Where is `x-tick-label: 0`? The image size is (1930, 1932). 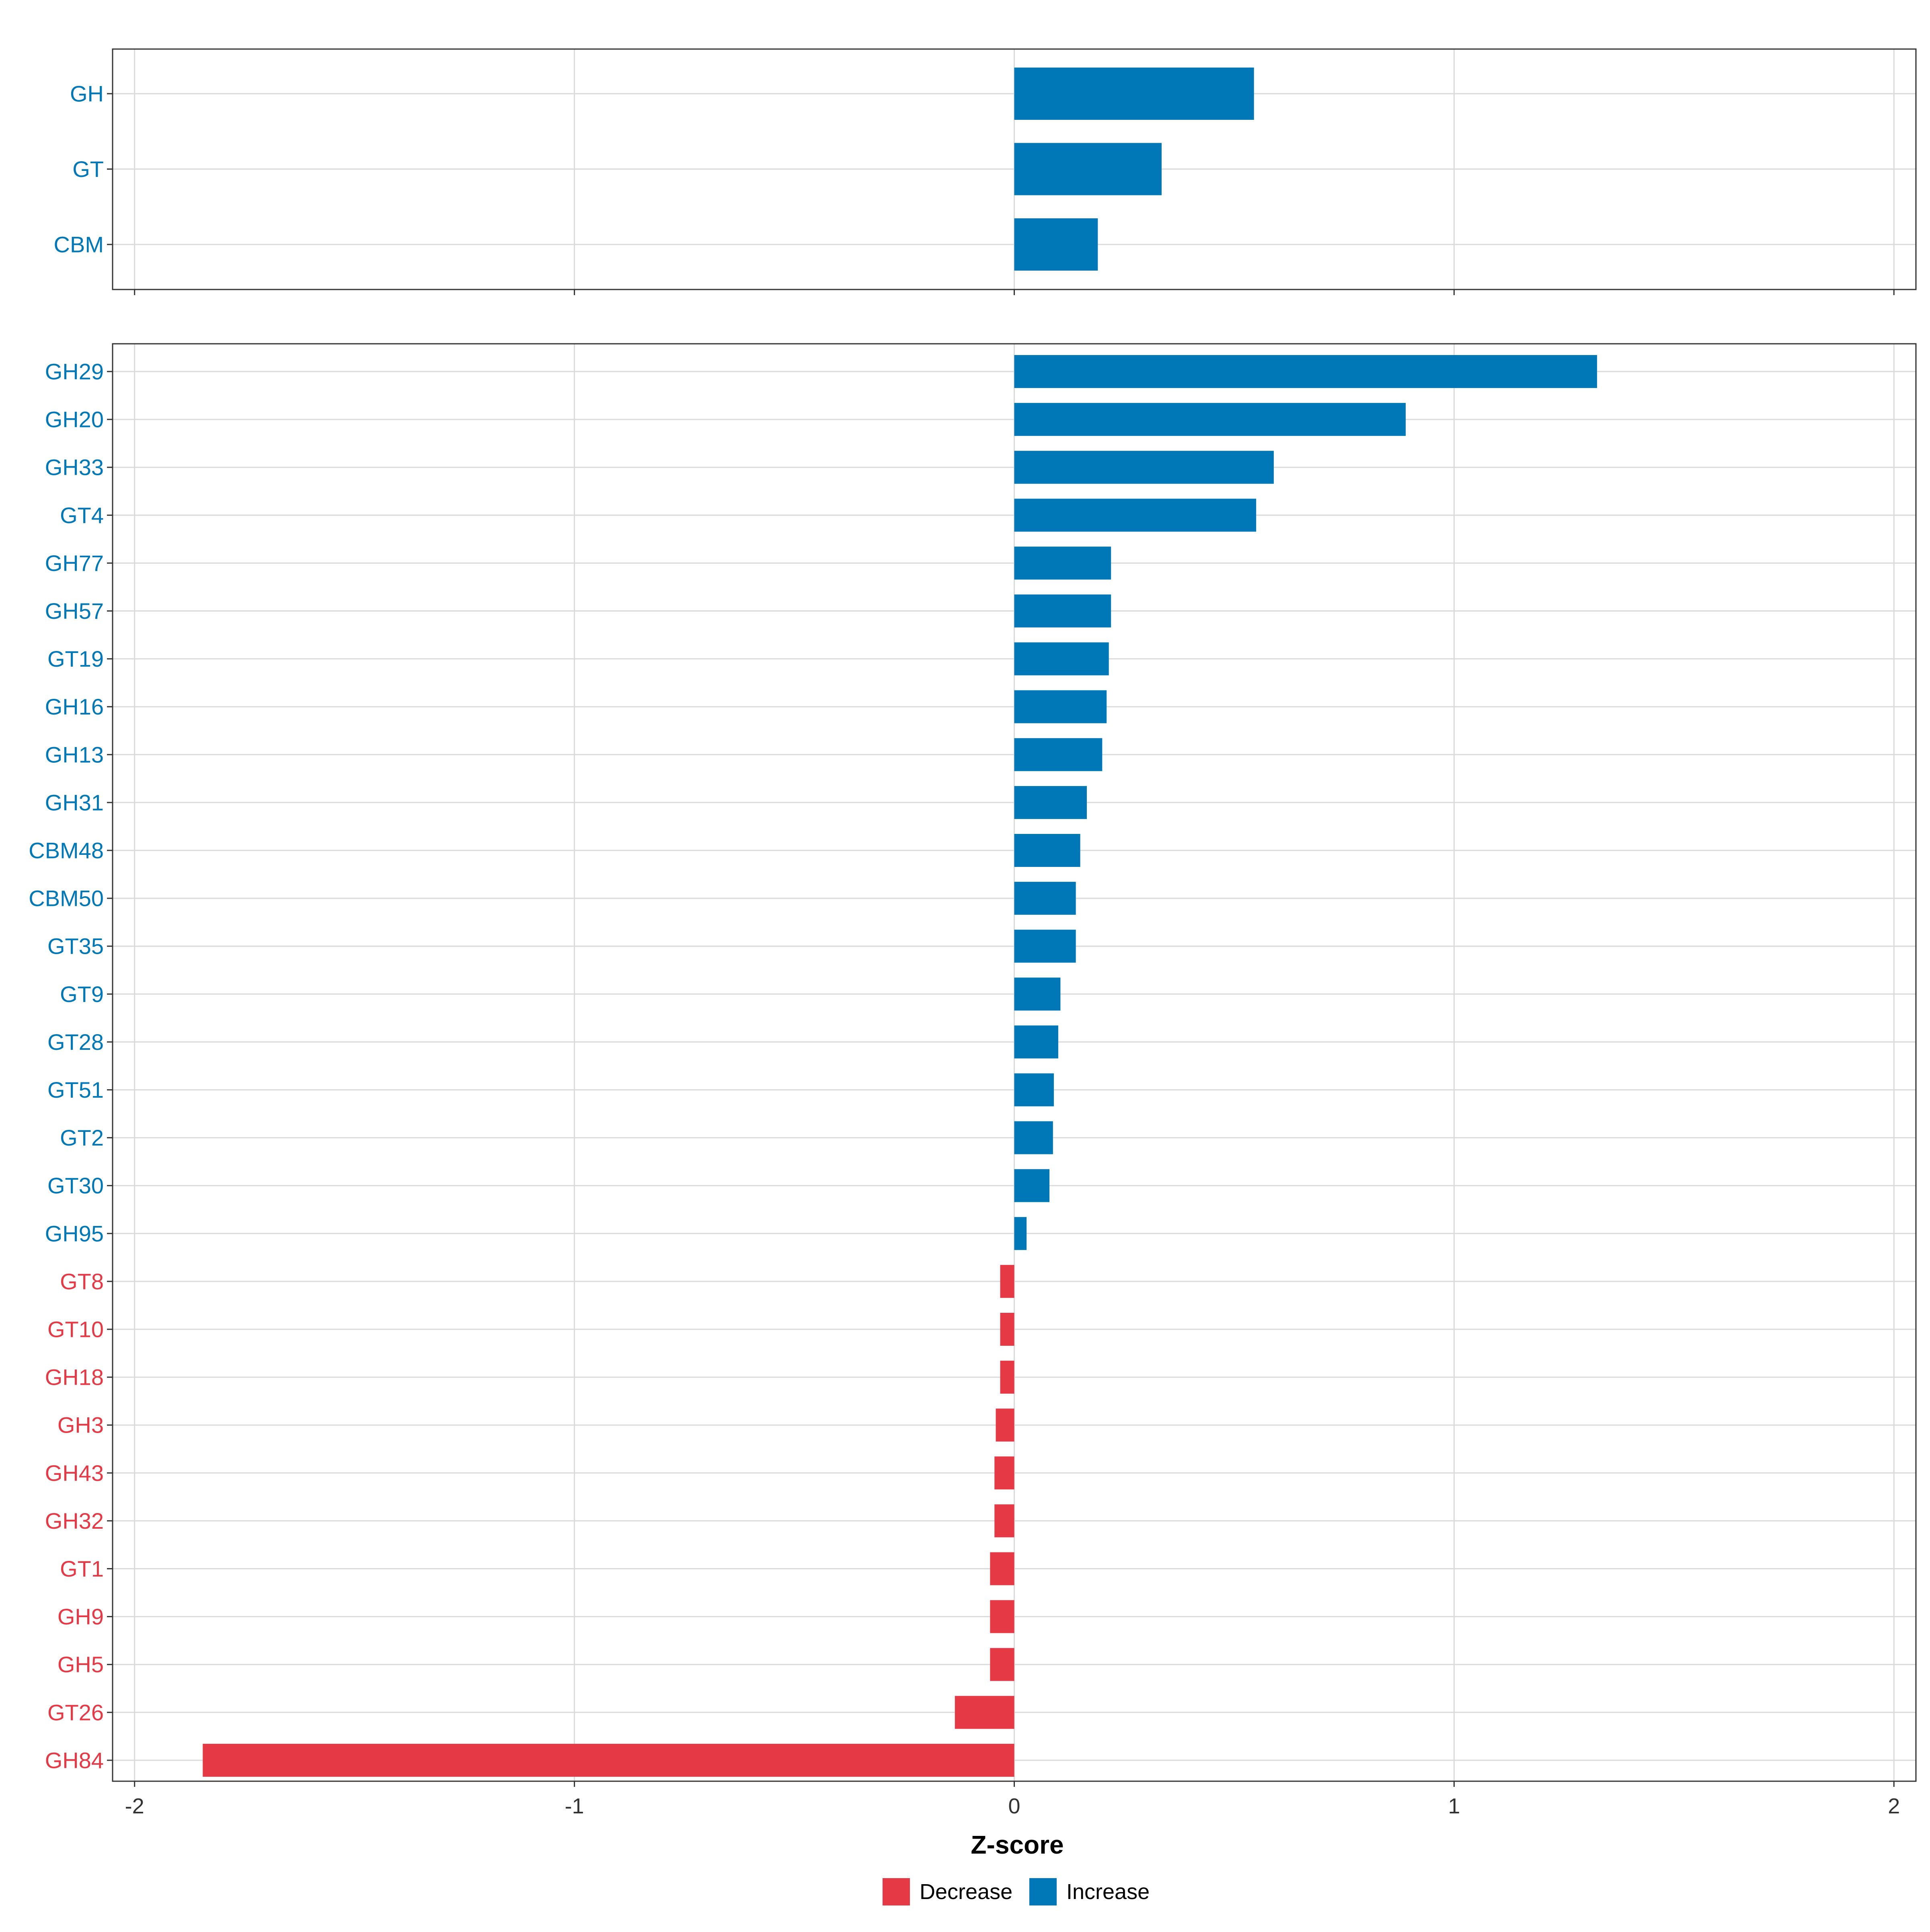 x-tick-label: 0 is located at coordinates (1014, 1806).